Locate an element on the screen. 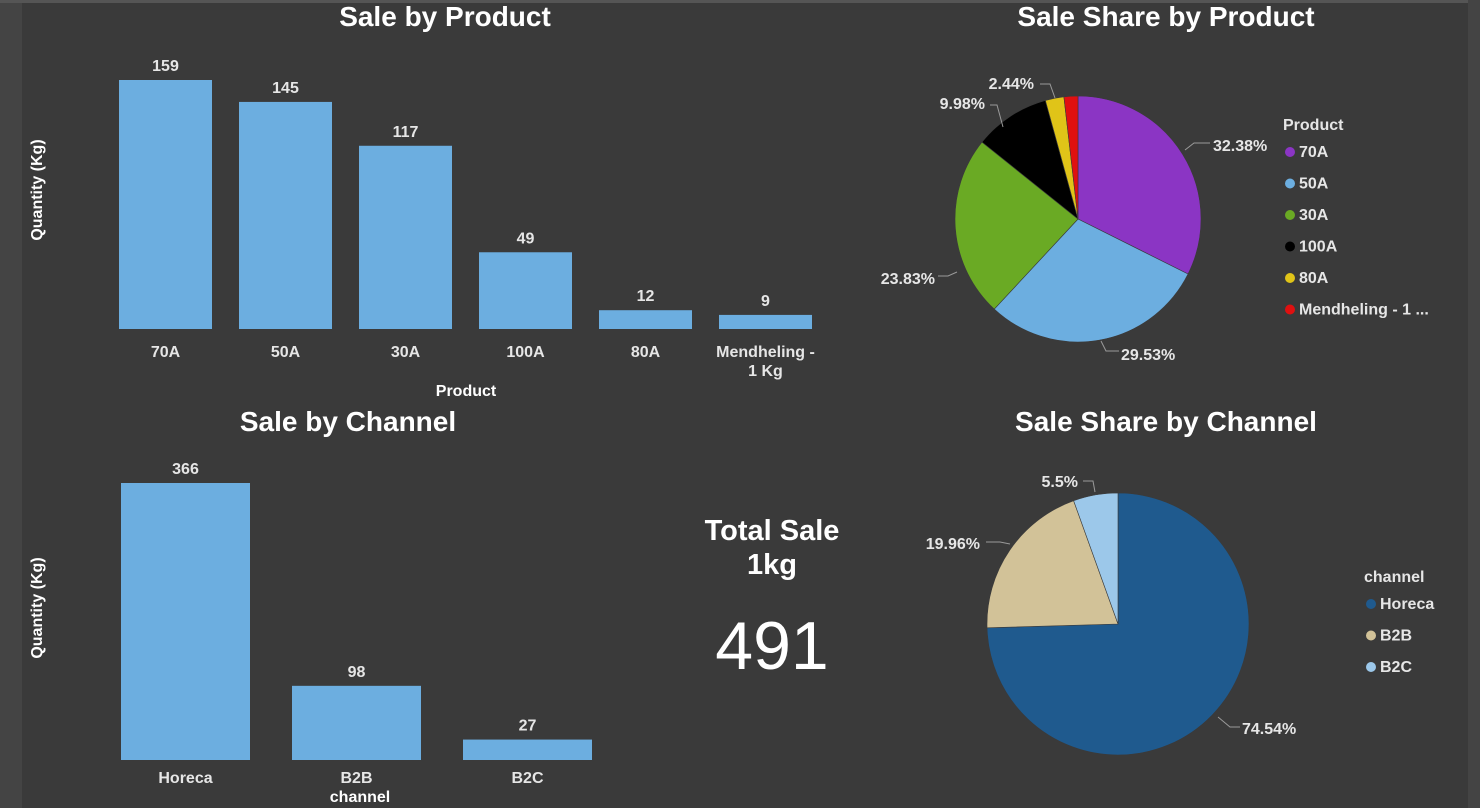 The width and height of the screenshot is (1480, 808). channel-tick-label-2: B2C is located at coordinates (527, 778).